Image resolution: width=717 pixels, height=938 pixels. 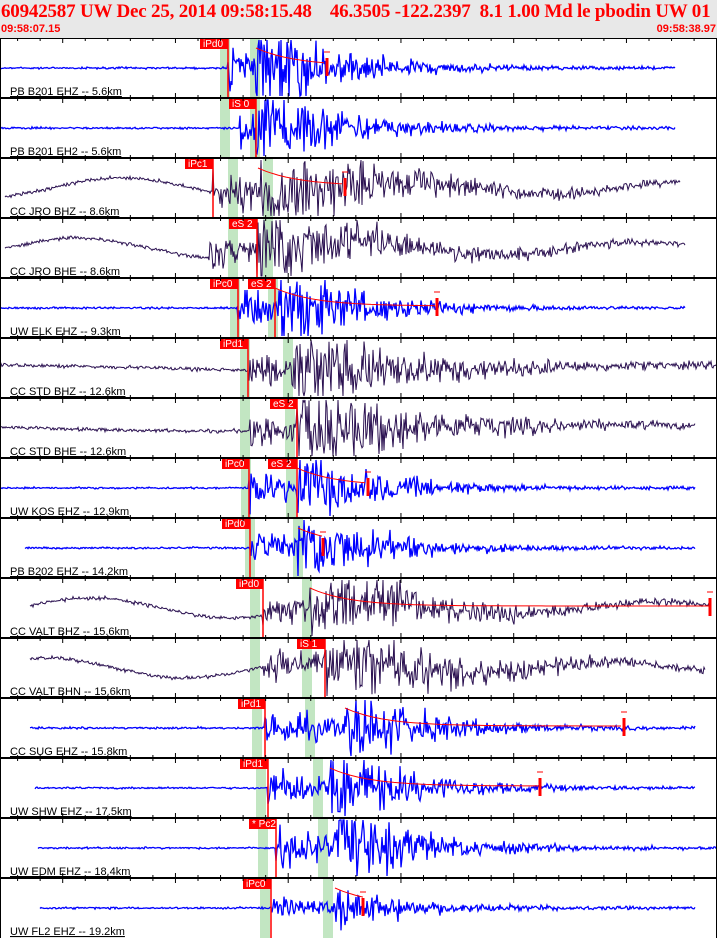 I want to click on trace-6: iPd1 CC STD BHZ -- 12.6km, so click(x=358, y=365).